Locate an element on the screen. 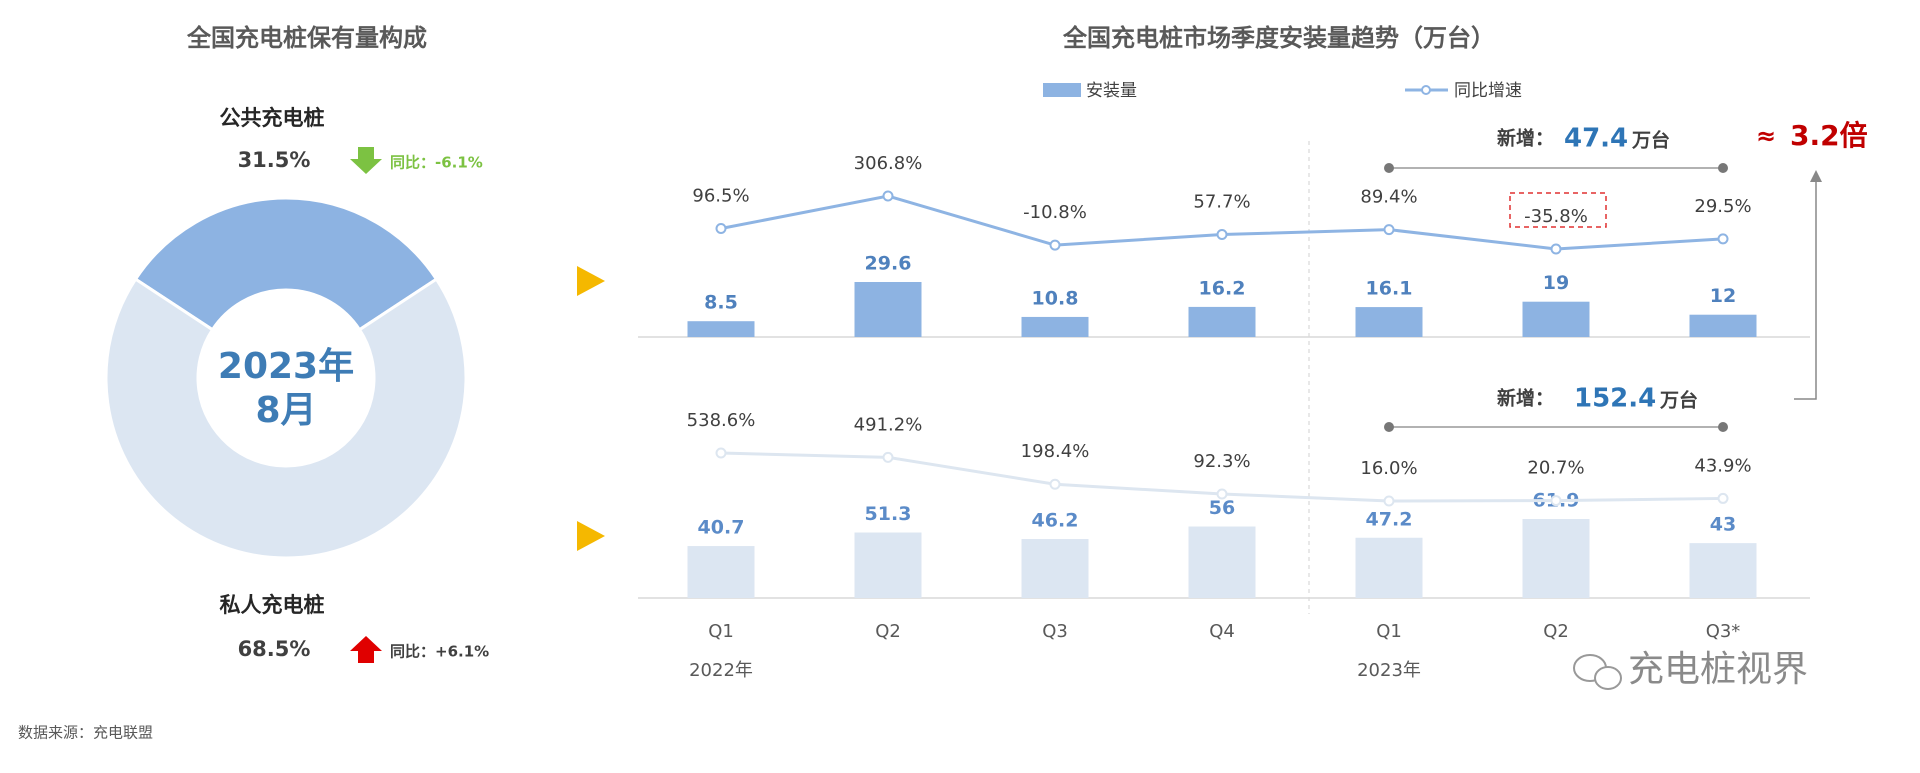 The width and height of the screenshot is (1920, 773). value-label: 68.5% is located at coordinates (274, 649).